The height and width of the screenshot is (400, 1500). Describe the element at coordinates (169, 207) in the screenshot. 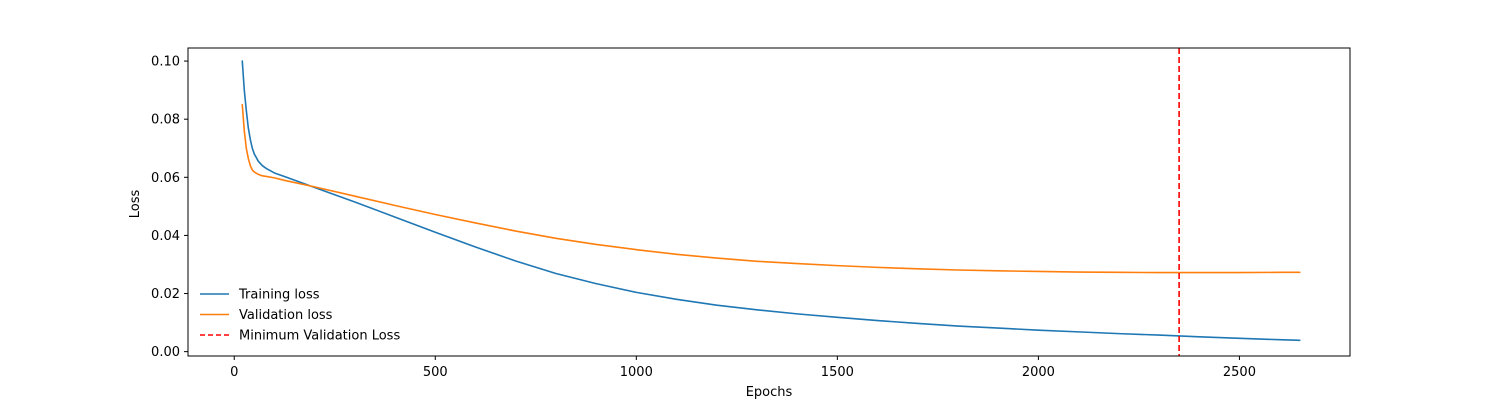

I see `y-axis-ticks: 0.00 0.02 0.04 0.06 0.08 0.10` at that location.